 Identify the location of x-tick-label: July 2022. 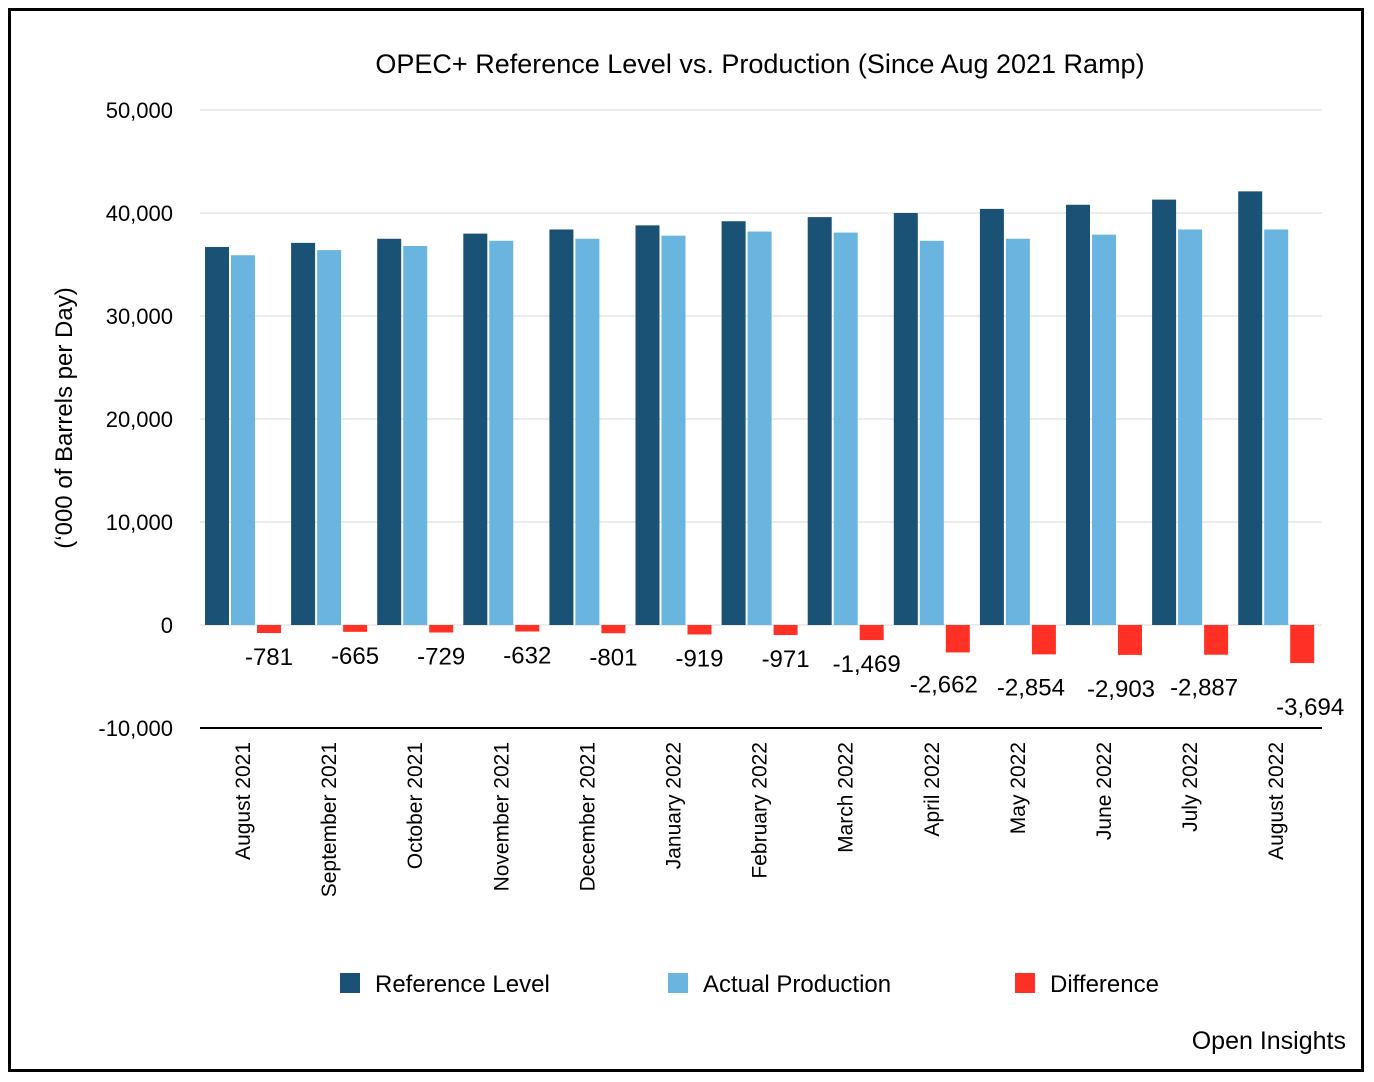
(1190, 787).